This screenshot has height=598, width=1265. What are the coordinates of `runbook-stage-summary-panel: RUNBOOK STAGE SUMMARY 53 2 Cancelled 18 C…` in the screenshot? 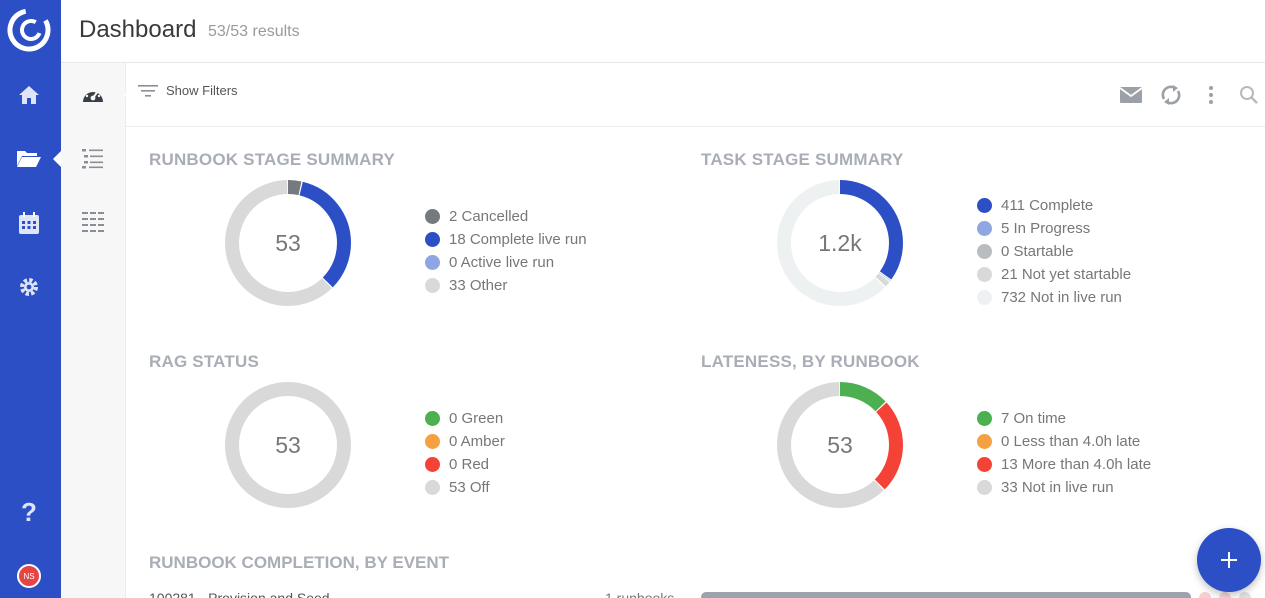 It's located at (419, 250).